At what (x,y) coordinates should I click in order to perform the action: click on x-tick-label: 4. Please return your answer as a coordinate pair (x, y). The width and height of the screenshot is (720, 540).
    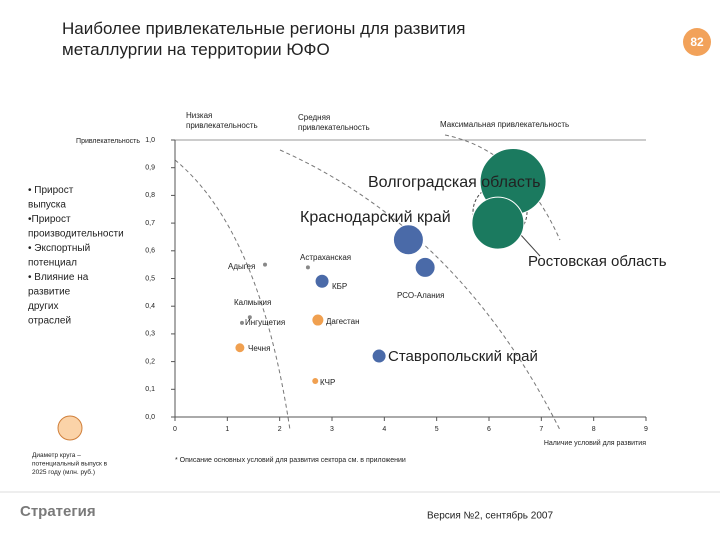
    Looking at the image, I should click on (384, 429).